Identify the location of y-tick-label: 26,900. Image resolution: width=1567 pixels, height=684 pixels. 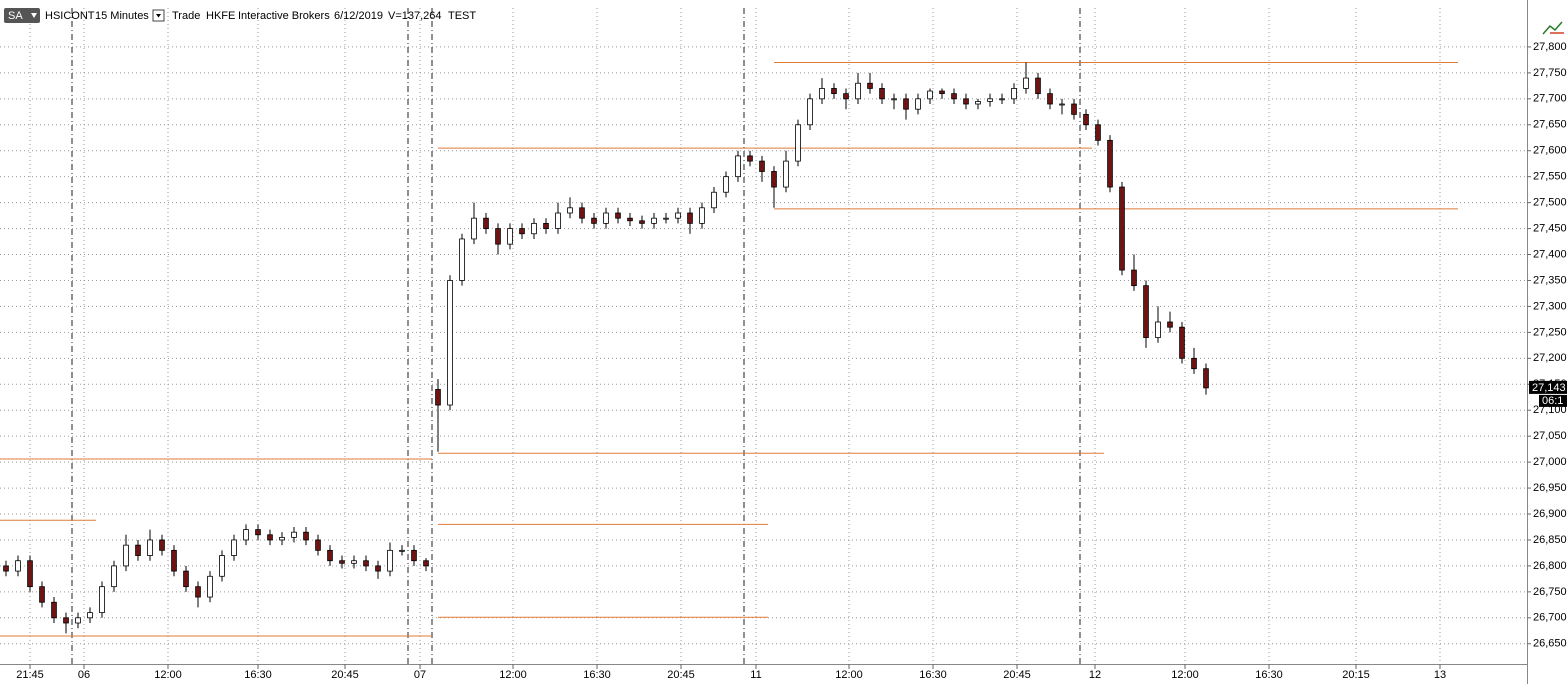
(1550, 514).